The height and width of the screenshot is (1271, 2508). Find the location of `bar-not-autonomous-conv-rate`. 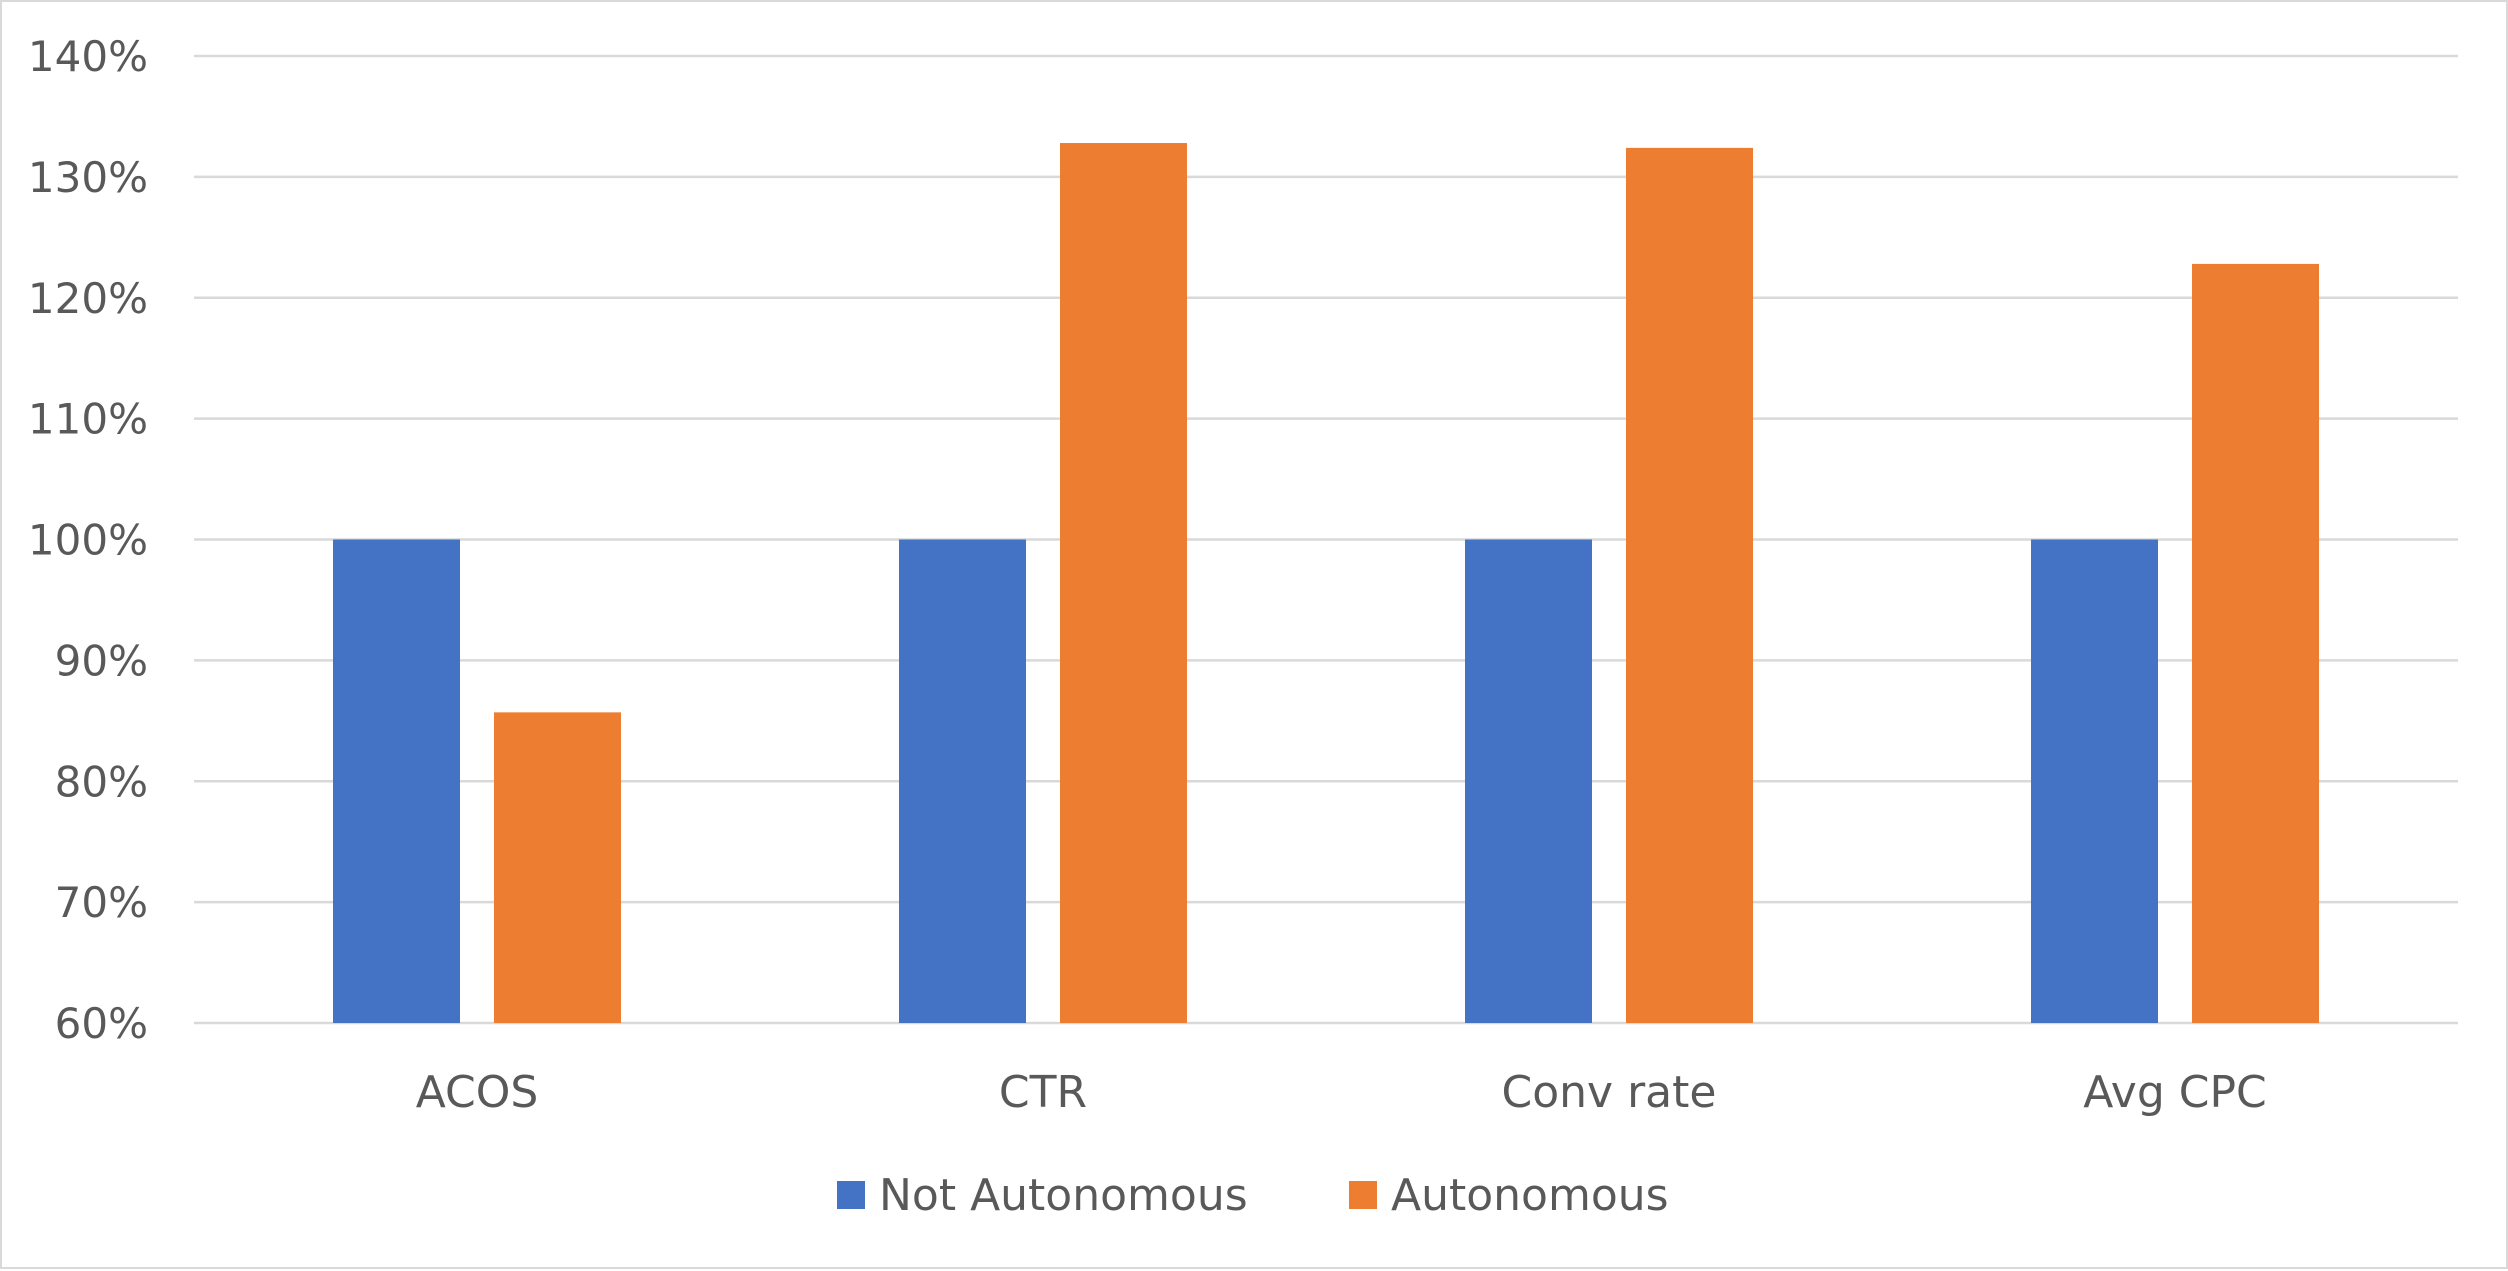

bar-not-autonomous-conv-rate is located at coordinates (1528, 781).